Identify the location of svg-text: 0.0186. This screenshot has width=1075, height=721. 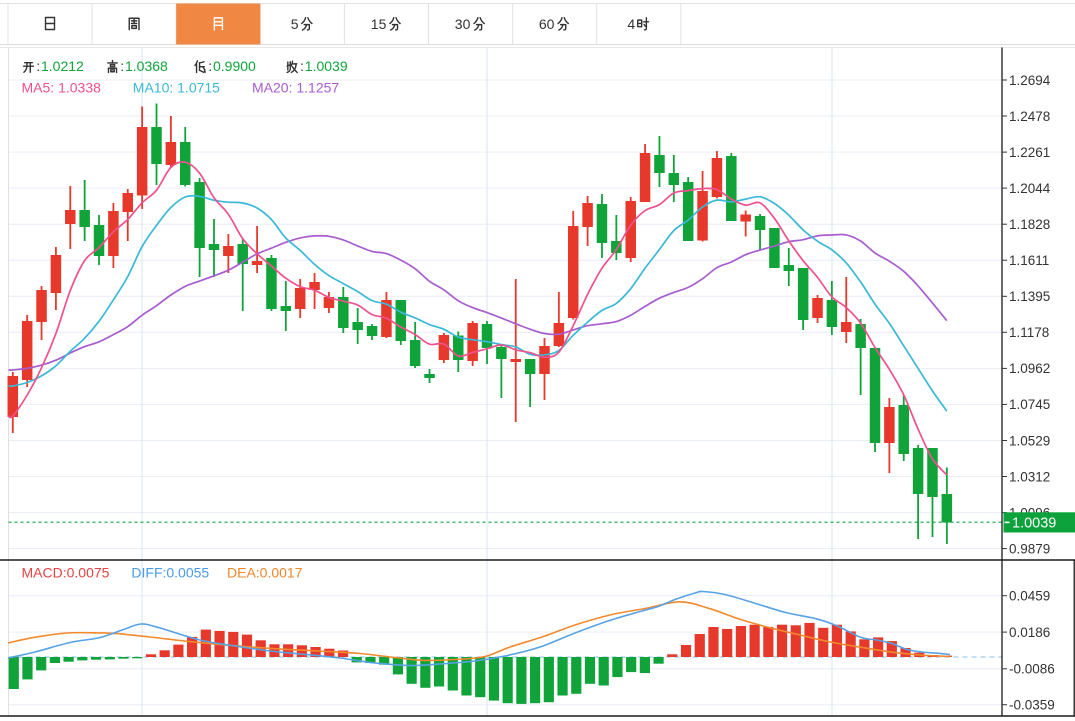
(1029, 632).